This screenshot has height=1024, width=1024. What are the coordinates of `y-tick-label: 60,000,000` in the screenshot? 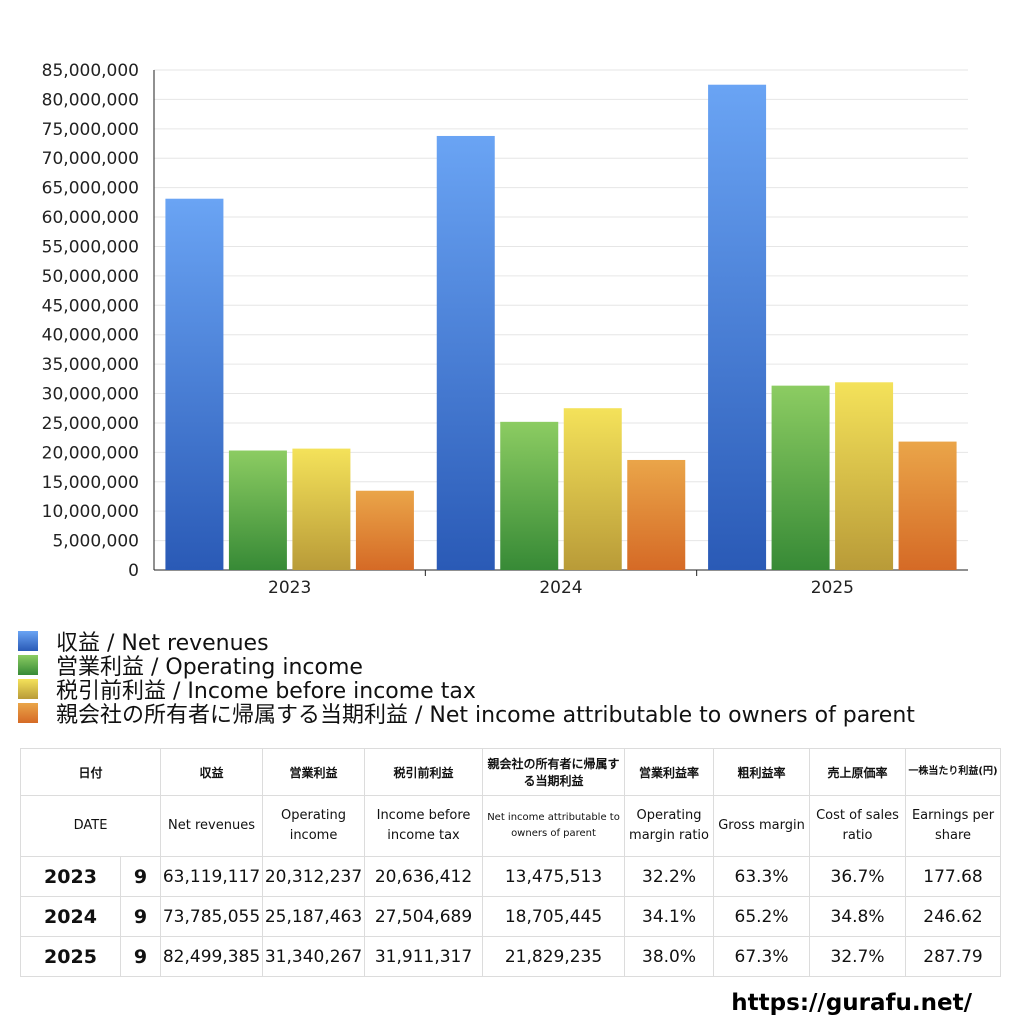 It's located at (90, 218).